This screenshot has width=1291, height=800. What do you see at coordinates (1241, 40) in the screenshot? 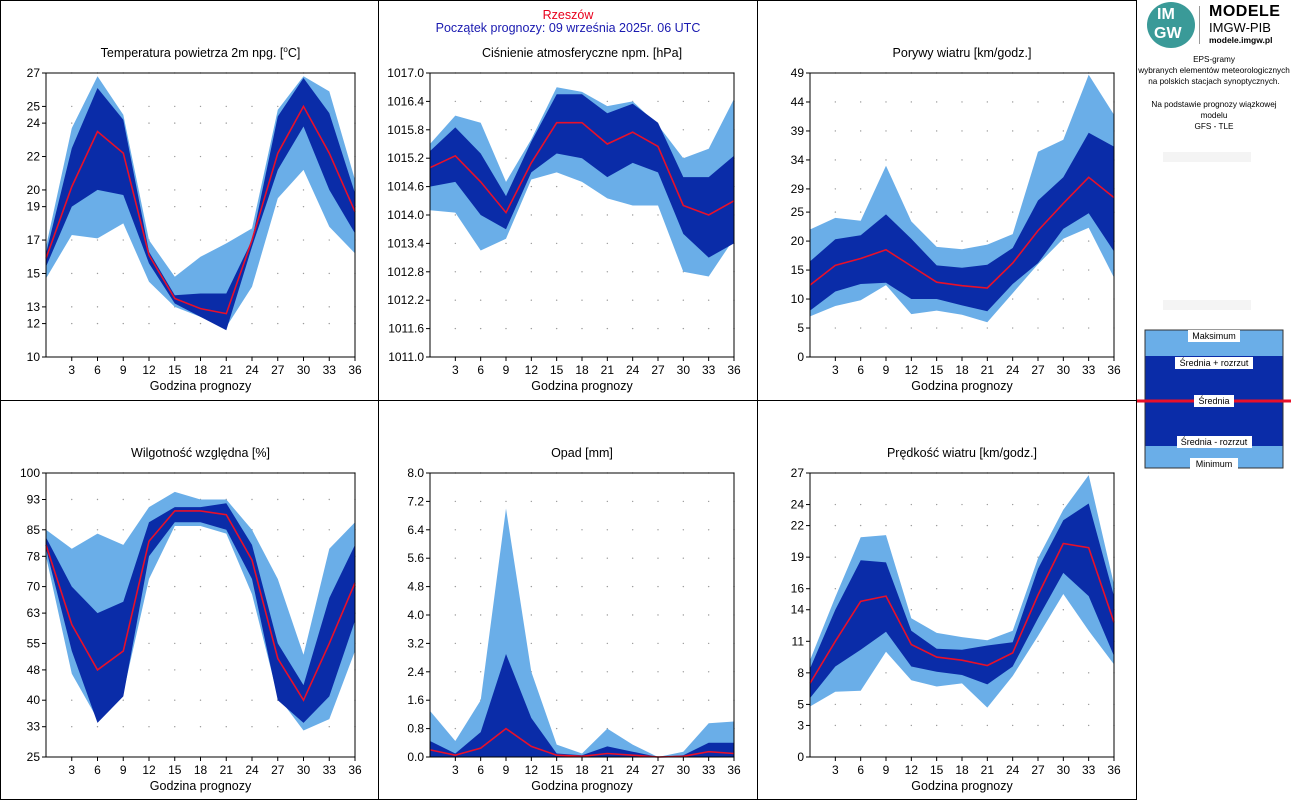
I see `logo-url: modele.imgw.pl` at bounding box center [1241, 40].